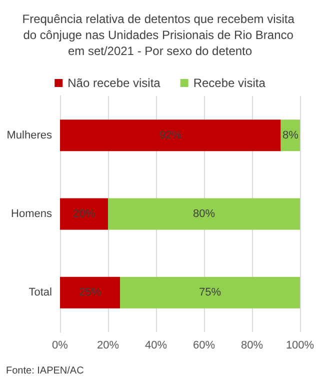 Image resolution: width=320 pixels, height=380 pixels. I want to click on legend-label: Não recebe visita, so click(114, 83).